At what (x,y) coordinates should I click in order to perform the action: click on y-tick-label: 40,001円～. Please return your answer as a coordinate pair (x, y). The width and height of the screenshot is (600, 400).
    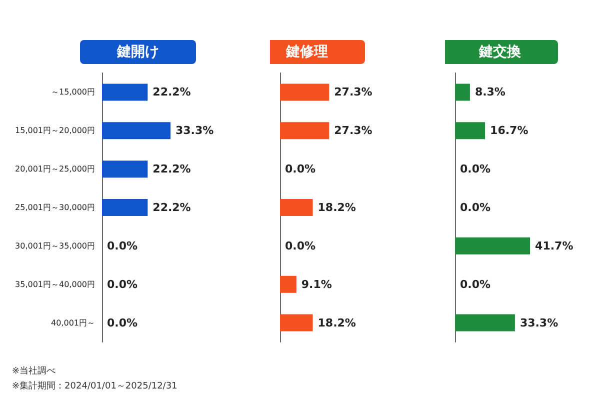
    Looking at the image, I should click on (73, 323).